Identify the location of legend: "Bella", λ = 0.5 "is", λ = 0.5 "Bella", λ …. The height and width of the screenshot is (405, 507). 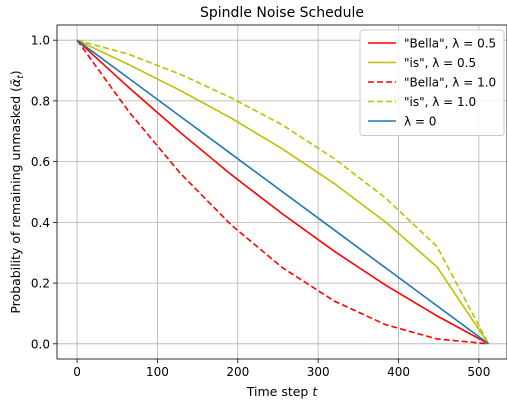
(432, 82).